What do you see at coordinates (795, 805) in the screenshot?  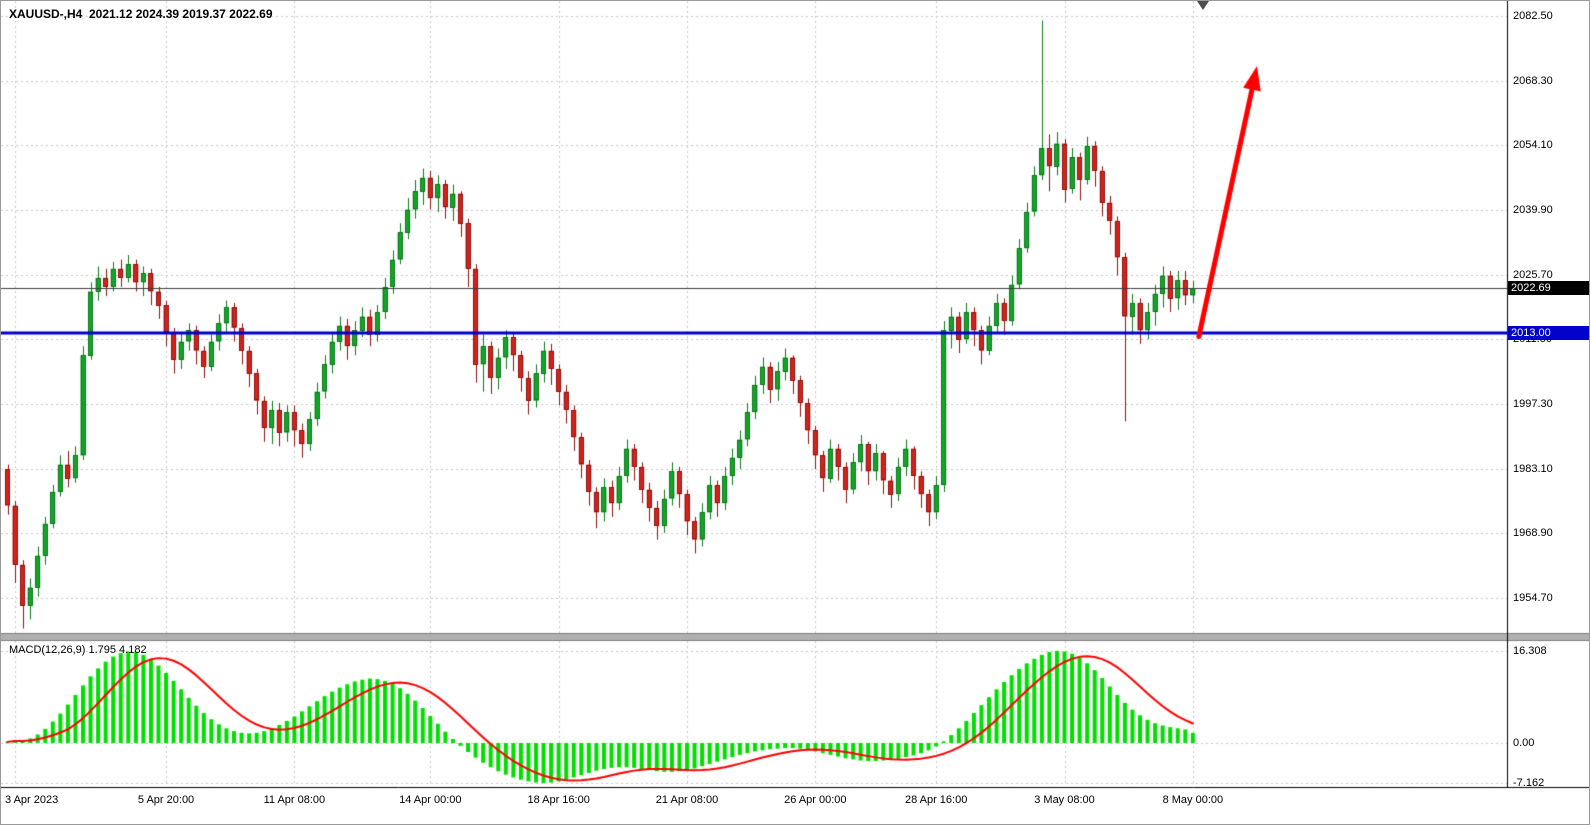 I see `time-axis` at bounding box center [795, 805].